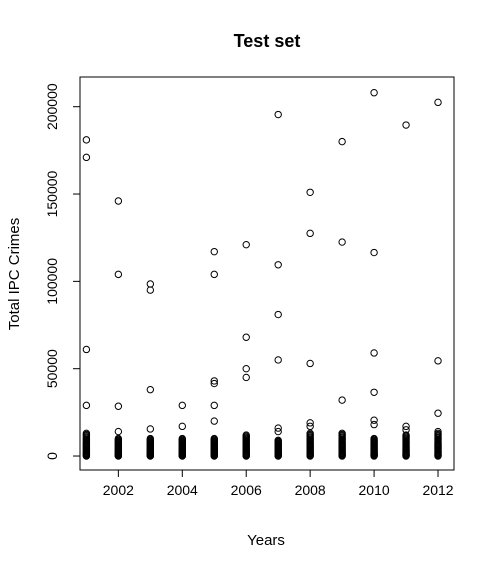  I want to click on x-tick-label: 2010, so click(374, 490).